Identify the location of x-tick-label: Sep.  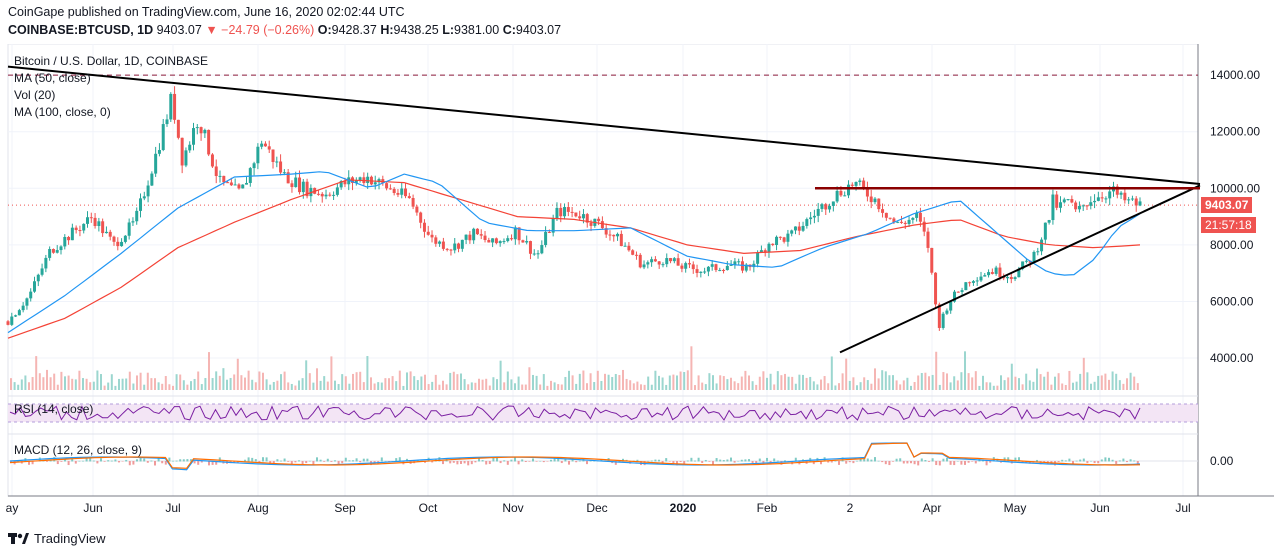
(345, 508).